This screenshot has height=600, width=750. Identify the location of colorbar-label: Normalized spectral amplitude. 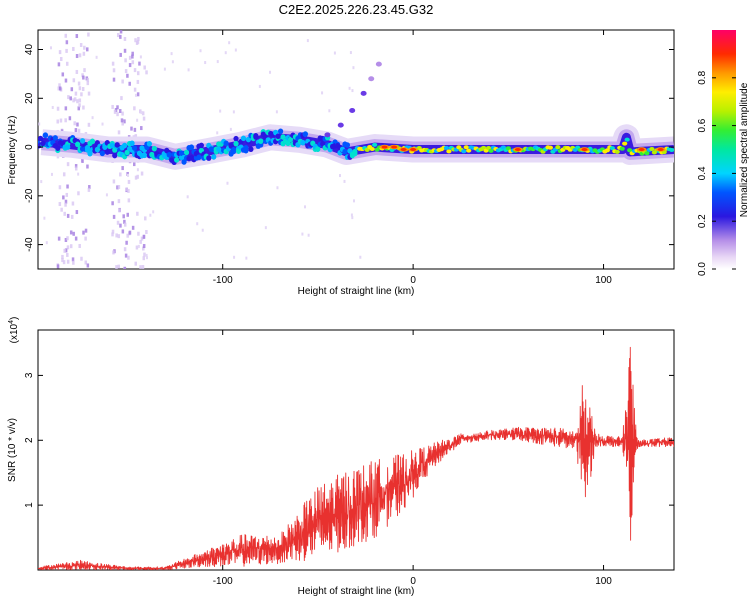
(744, 149).